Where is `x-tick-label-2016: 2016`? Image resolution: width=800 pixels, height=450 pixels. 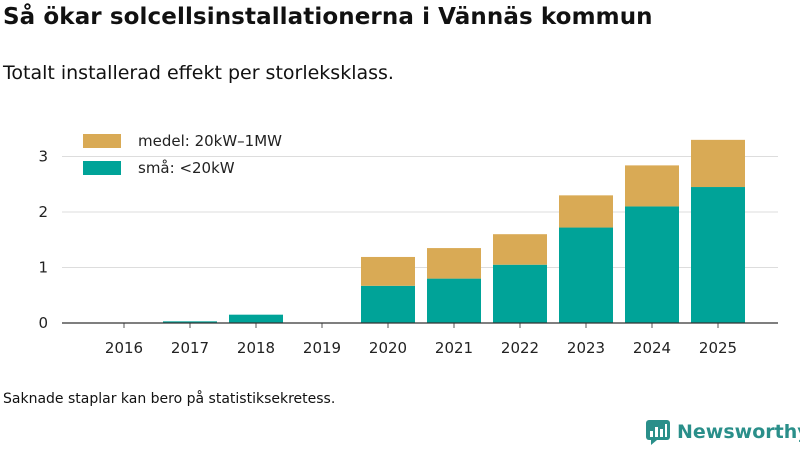
x-tick-label-2016: 2016 is located at coordinates (124, 348).